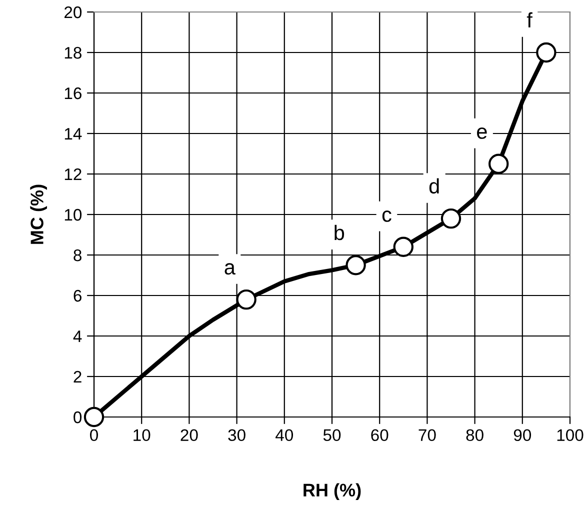  Describe the element at coordinates (73, 214) in the screenshot. I see `y-tick-label: 10` at that location.